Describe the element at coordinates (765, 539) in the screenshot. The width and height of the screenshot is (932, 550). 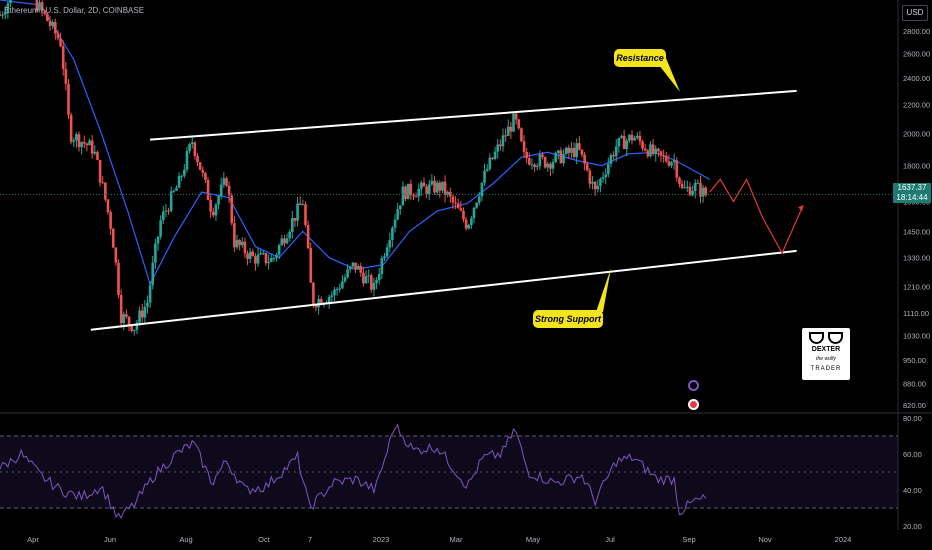
I see `time-axis-tick-label: Nov` at that location.